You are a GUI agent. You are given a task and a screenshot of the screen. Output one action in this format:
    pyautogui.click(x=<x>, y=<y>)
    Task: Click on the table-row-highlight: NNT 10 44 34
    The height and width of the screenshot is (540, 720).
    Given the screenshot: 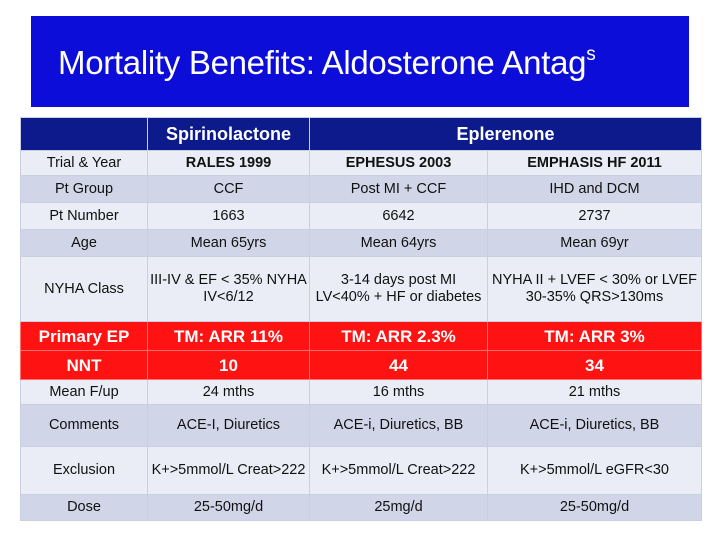 What is the action you would take?
    pyautogui.click(x=361, y=365)
    